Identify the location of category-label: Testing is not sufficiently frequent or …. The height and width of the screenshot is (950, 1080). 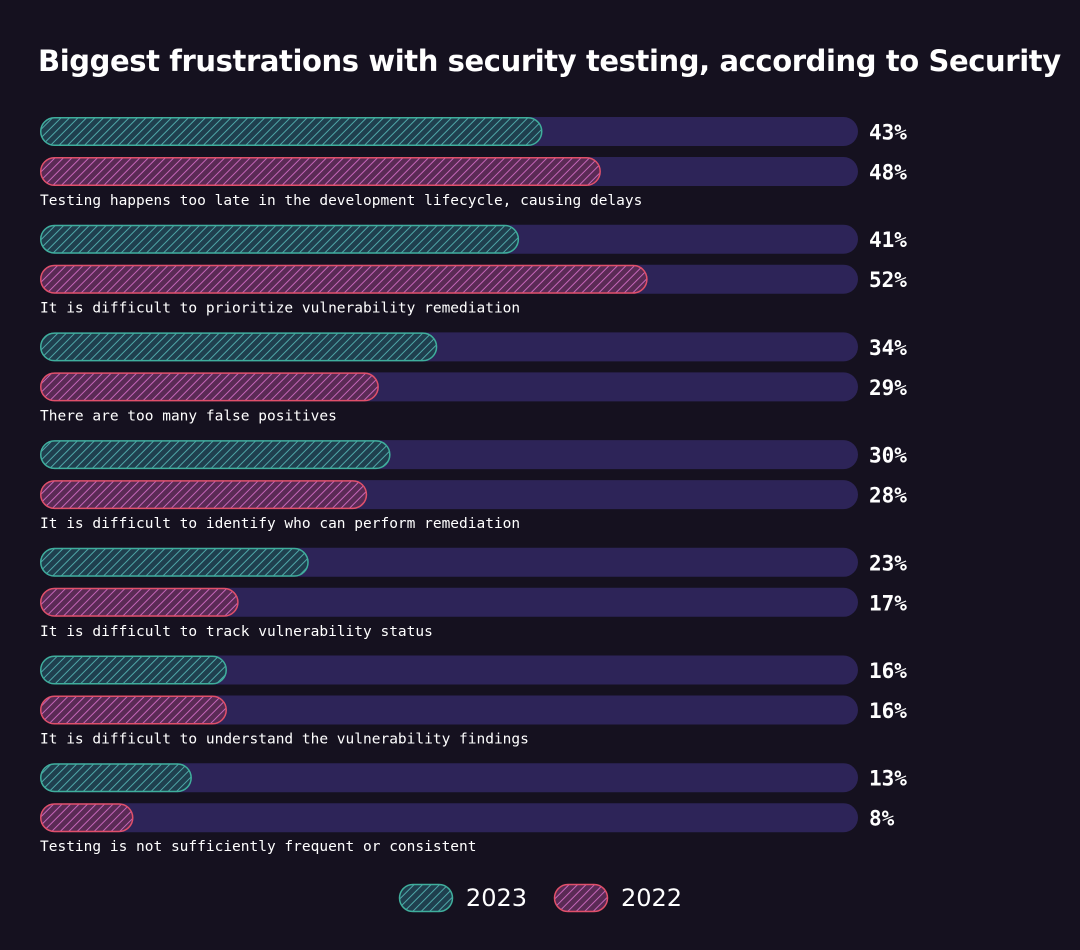
(258, 847).